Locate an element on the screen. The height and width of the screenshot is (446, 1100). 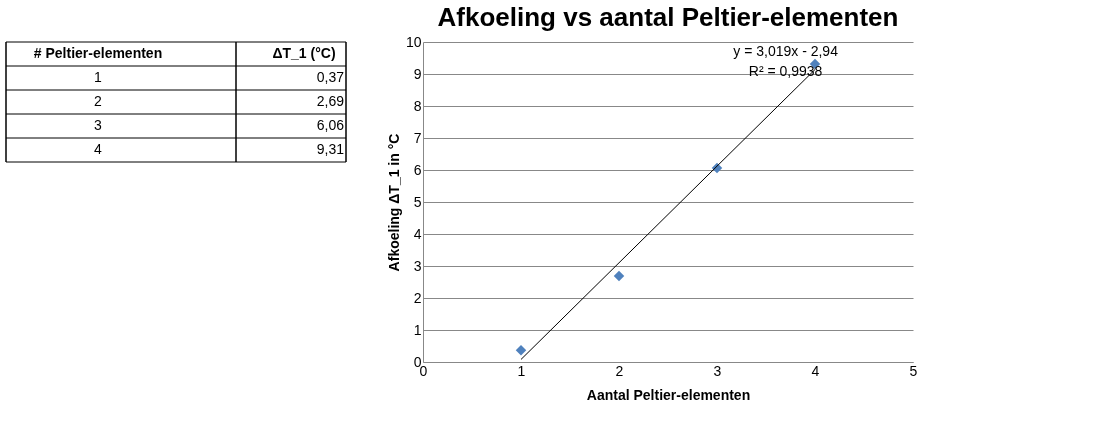
x-axis-title: Aantal Peltier-elementen is located at coordinates (668, 394).